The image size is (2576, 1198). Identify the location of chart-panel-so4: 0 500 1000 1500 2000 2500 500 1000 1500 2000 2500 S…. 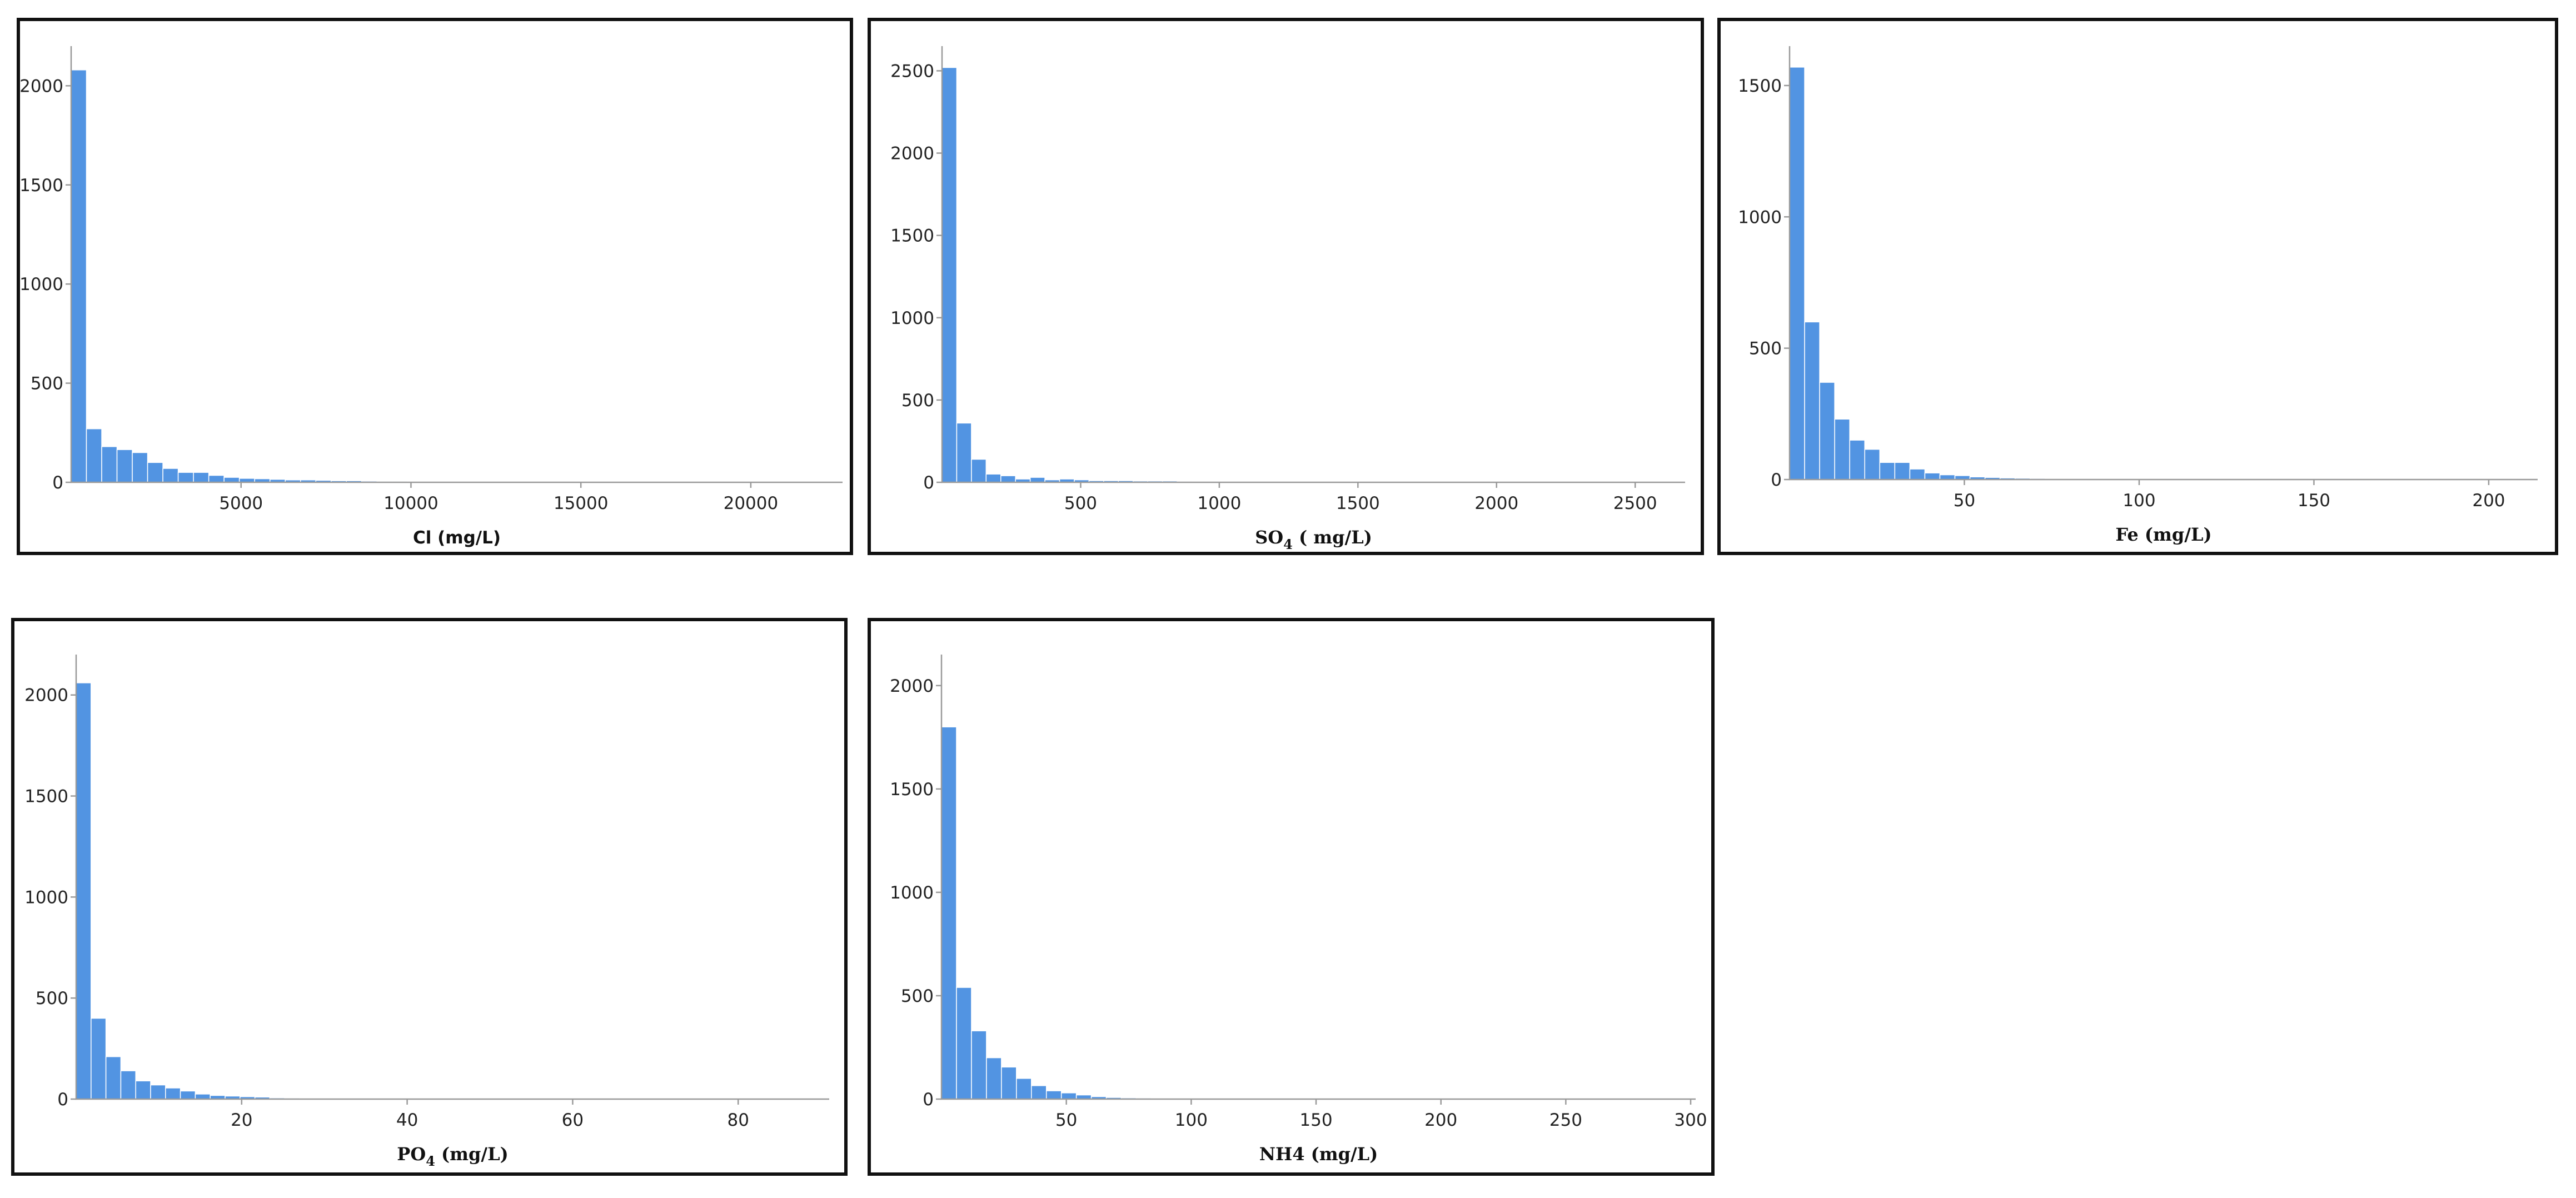
(1286, 286).